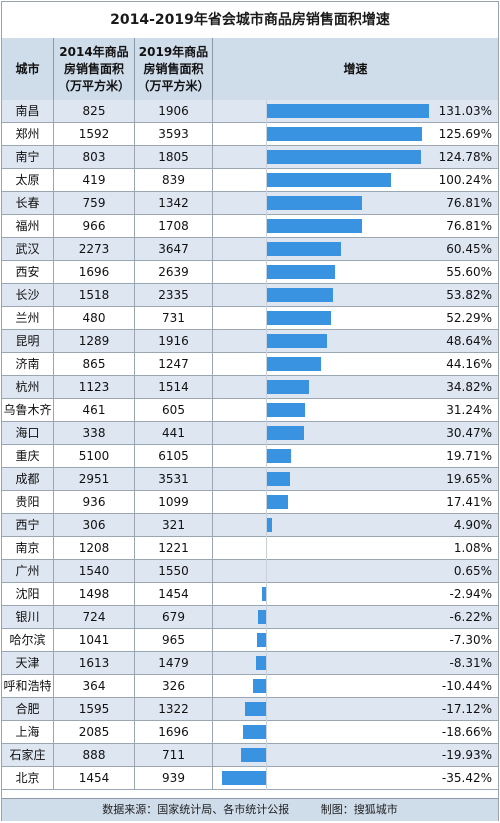 This screenshot has height=823, width=500. Describe the element at coordinates (28, 203) in the screenshot. I see `cell-city: 长春` at that location.